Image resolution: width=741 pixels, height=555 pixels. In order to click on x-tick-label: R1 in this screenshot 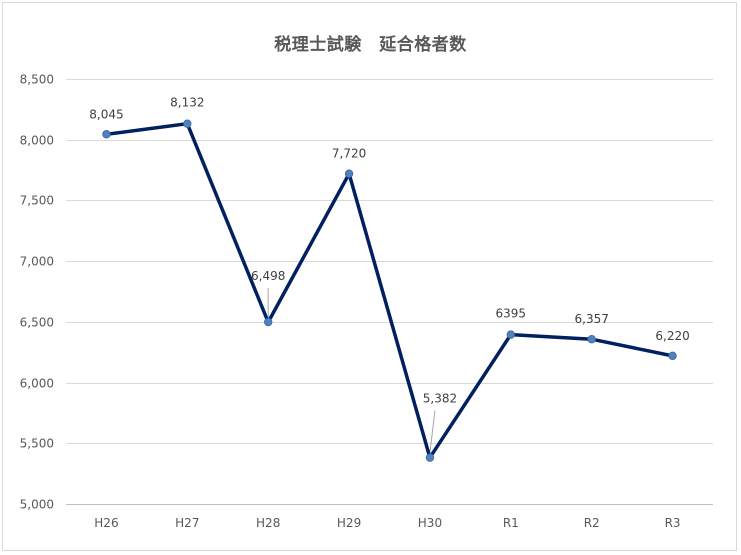, I will do `click(511, 523)`.